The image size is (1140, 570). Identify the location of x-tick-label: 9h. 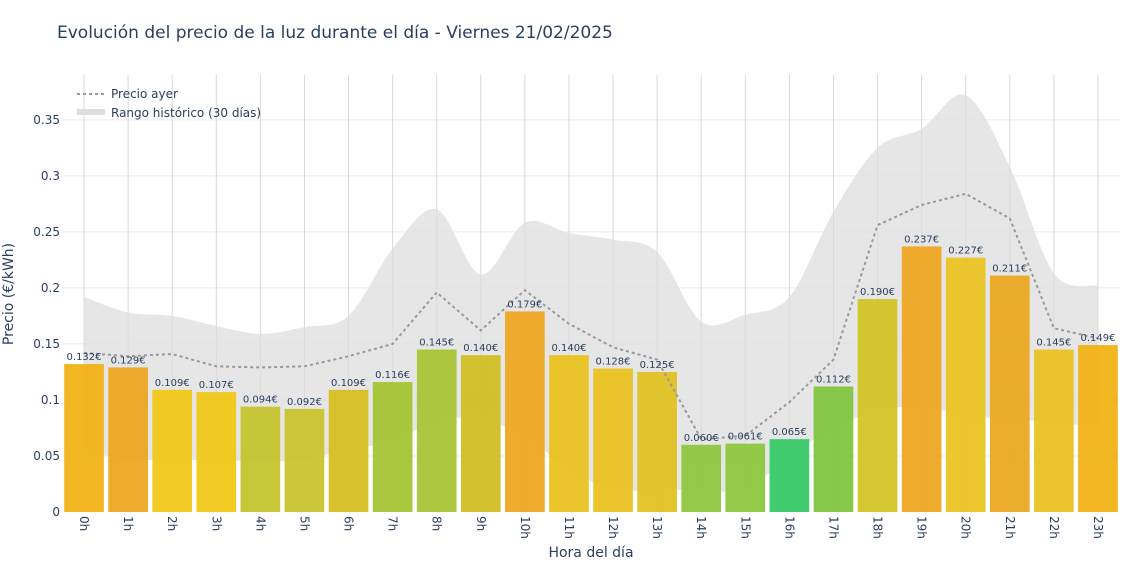
(481, 523).